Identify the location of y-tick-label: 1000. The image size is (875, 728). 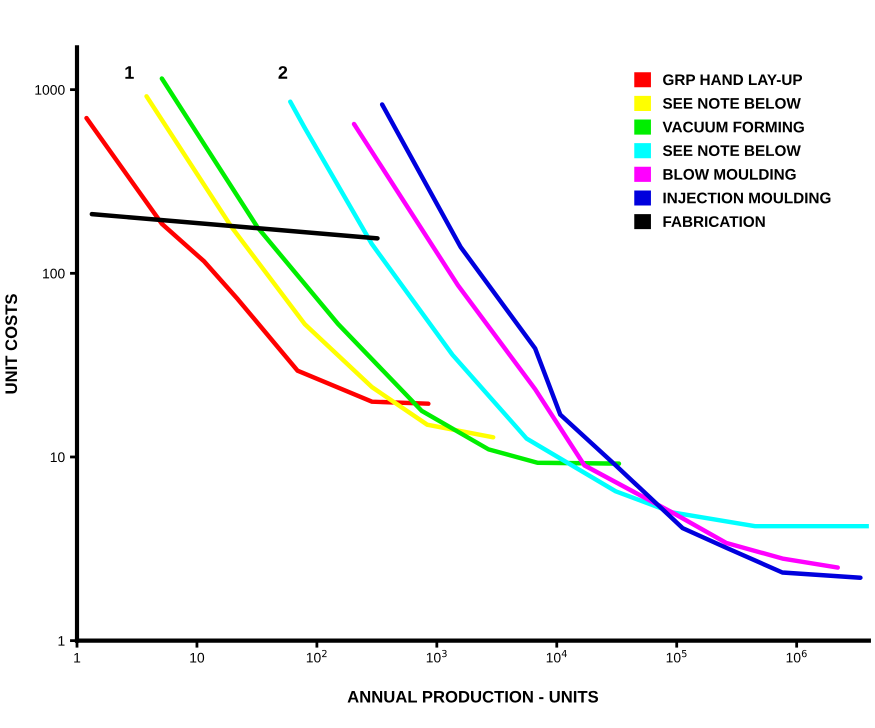
(50, 89).